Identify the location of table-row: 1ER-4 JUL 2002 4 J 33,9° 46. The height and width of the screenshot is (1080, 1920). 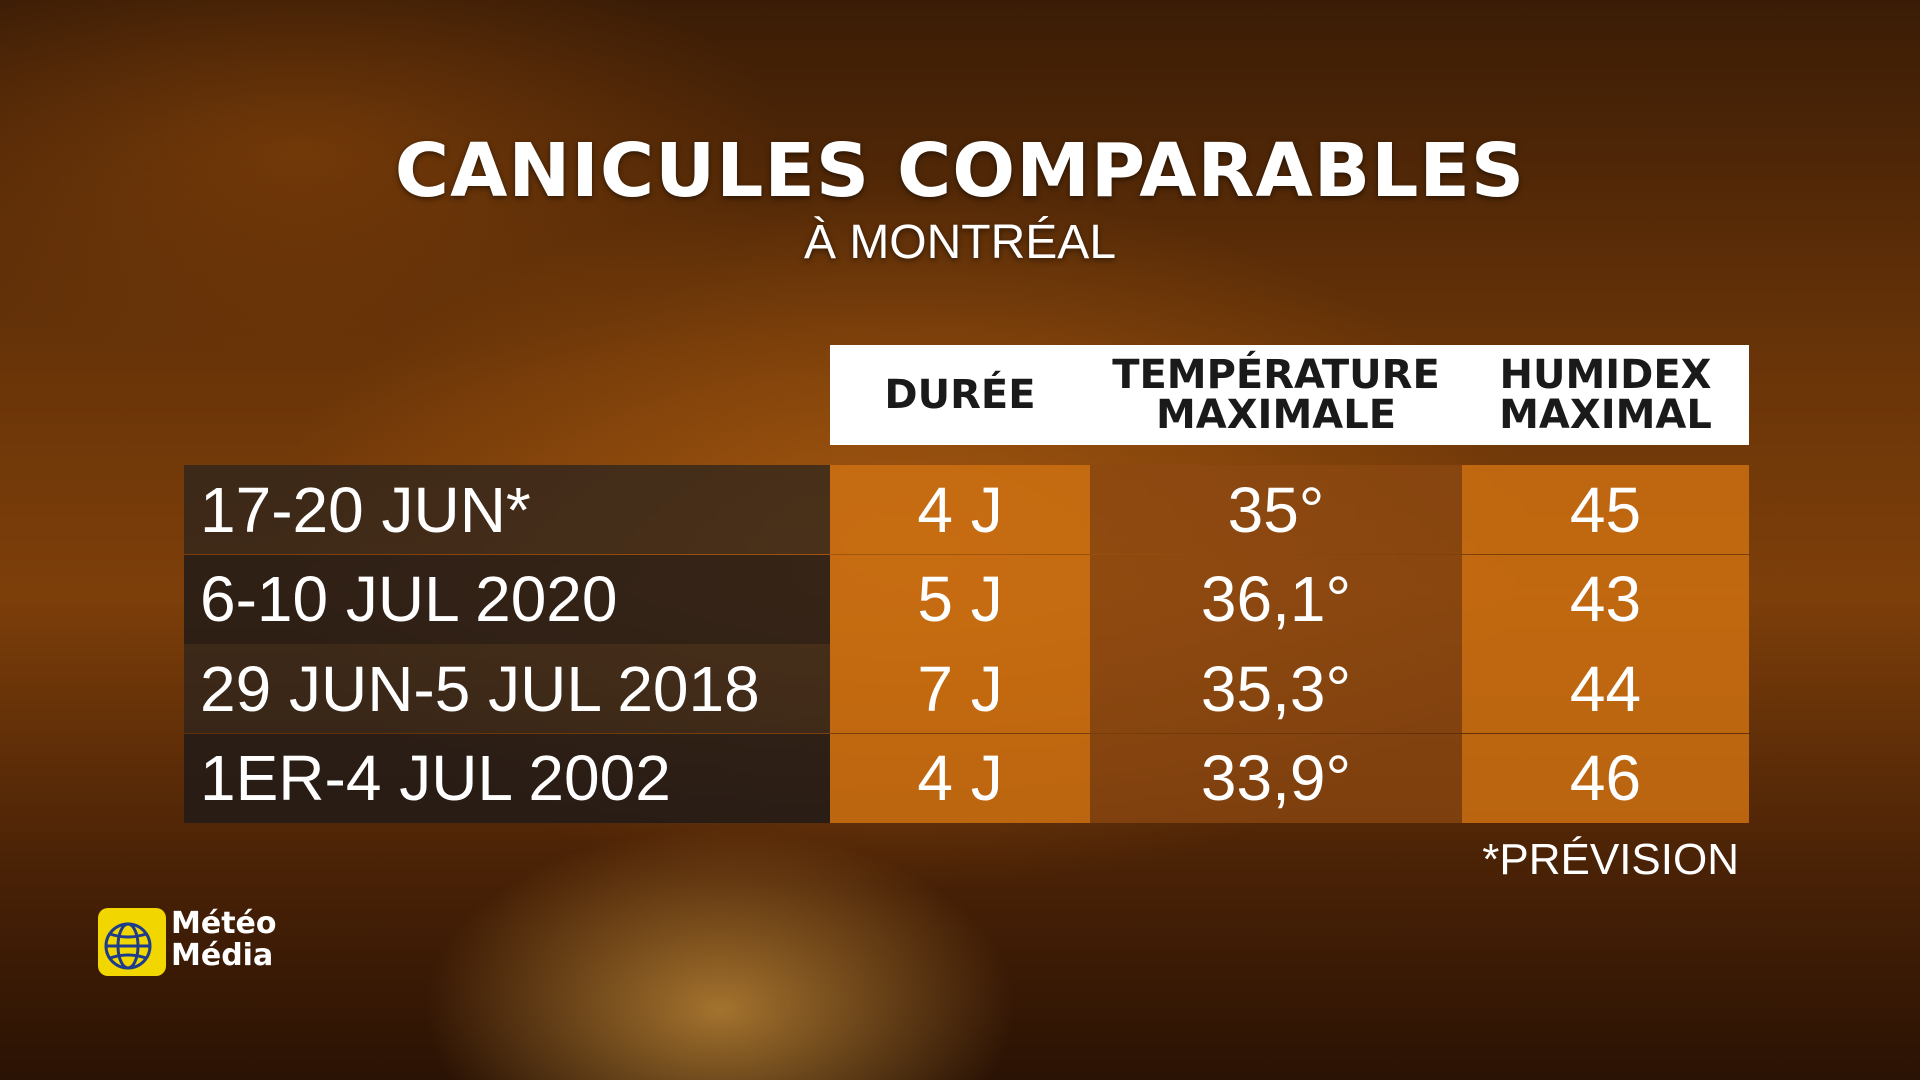
(966, 778).